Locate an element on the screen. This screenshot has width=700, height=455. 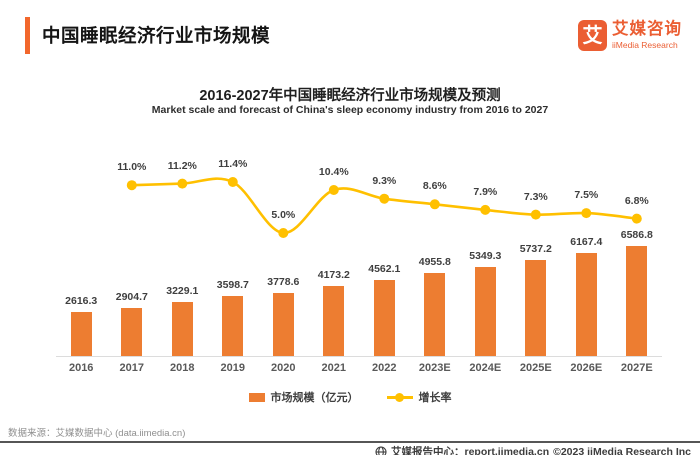
bar-value-2027E: 6586.8 is located at coordinates (636, 235).